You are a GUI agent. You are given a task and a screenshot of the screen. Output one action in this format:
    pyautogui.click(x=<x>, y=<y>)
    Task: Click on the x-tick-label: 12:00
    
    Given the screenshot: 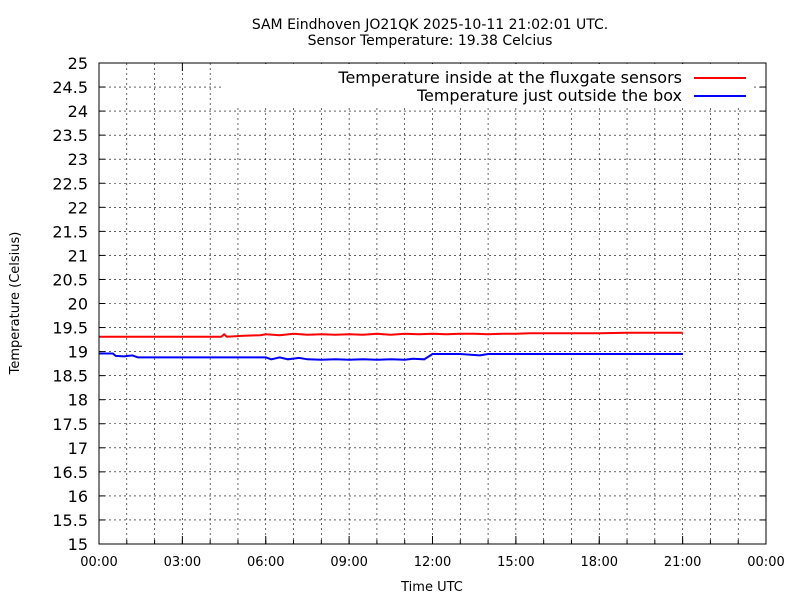 What is the action you would take?
    pyautogui.click(x=432, y=562)
    